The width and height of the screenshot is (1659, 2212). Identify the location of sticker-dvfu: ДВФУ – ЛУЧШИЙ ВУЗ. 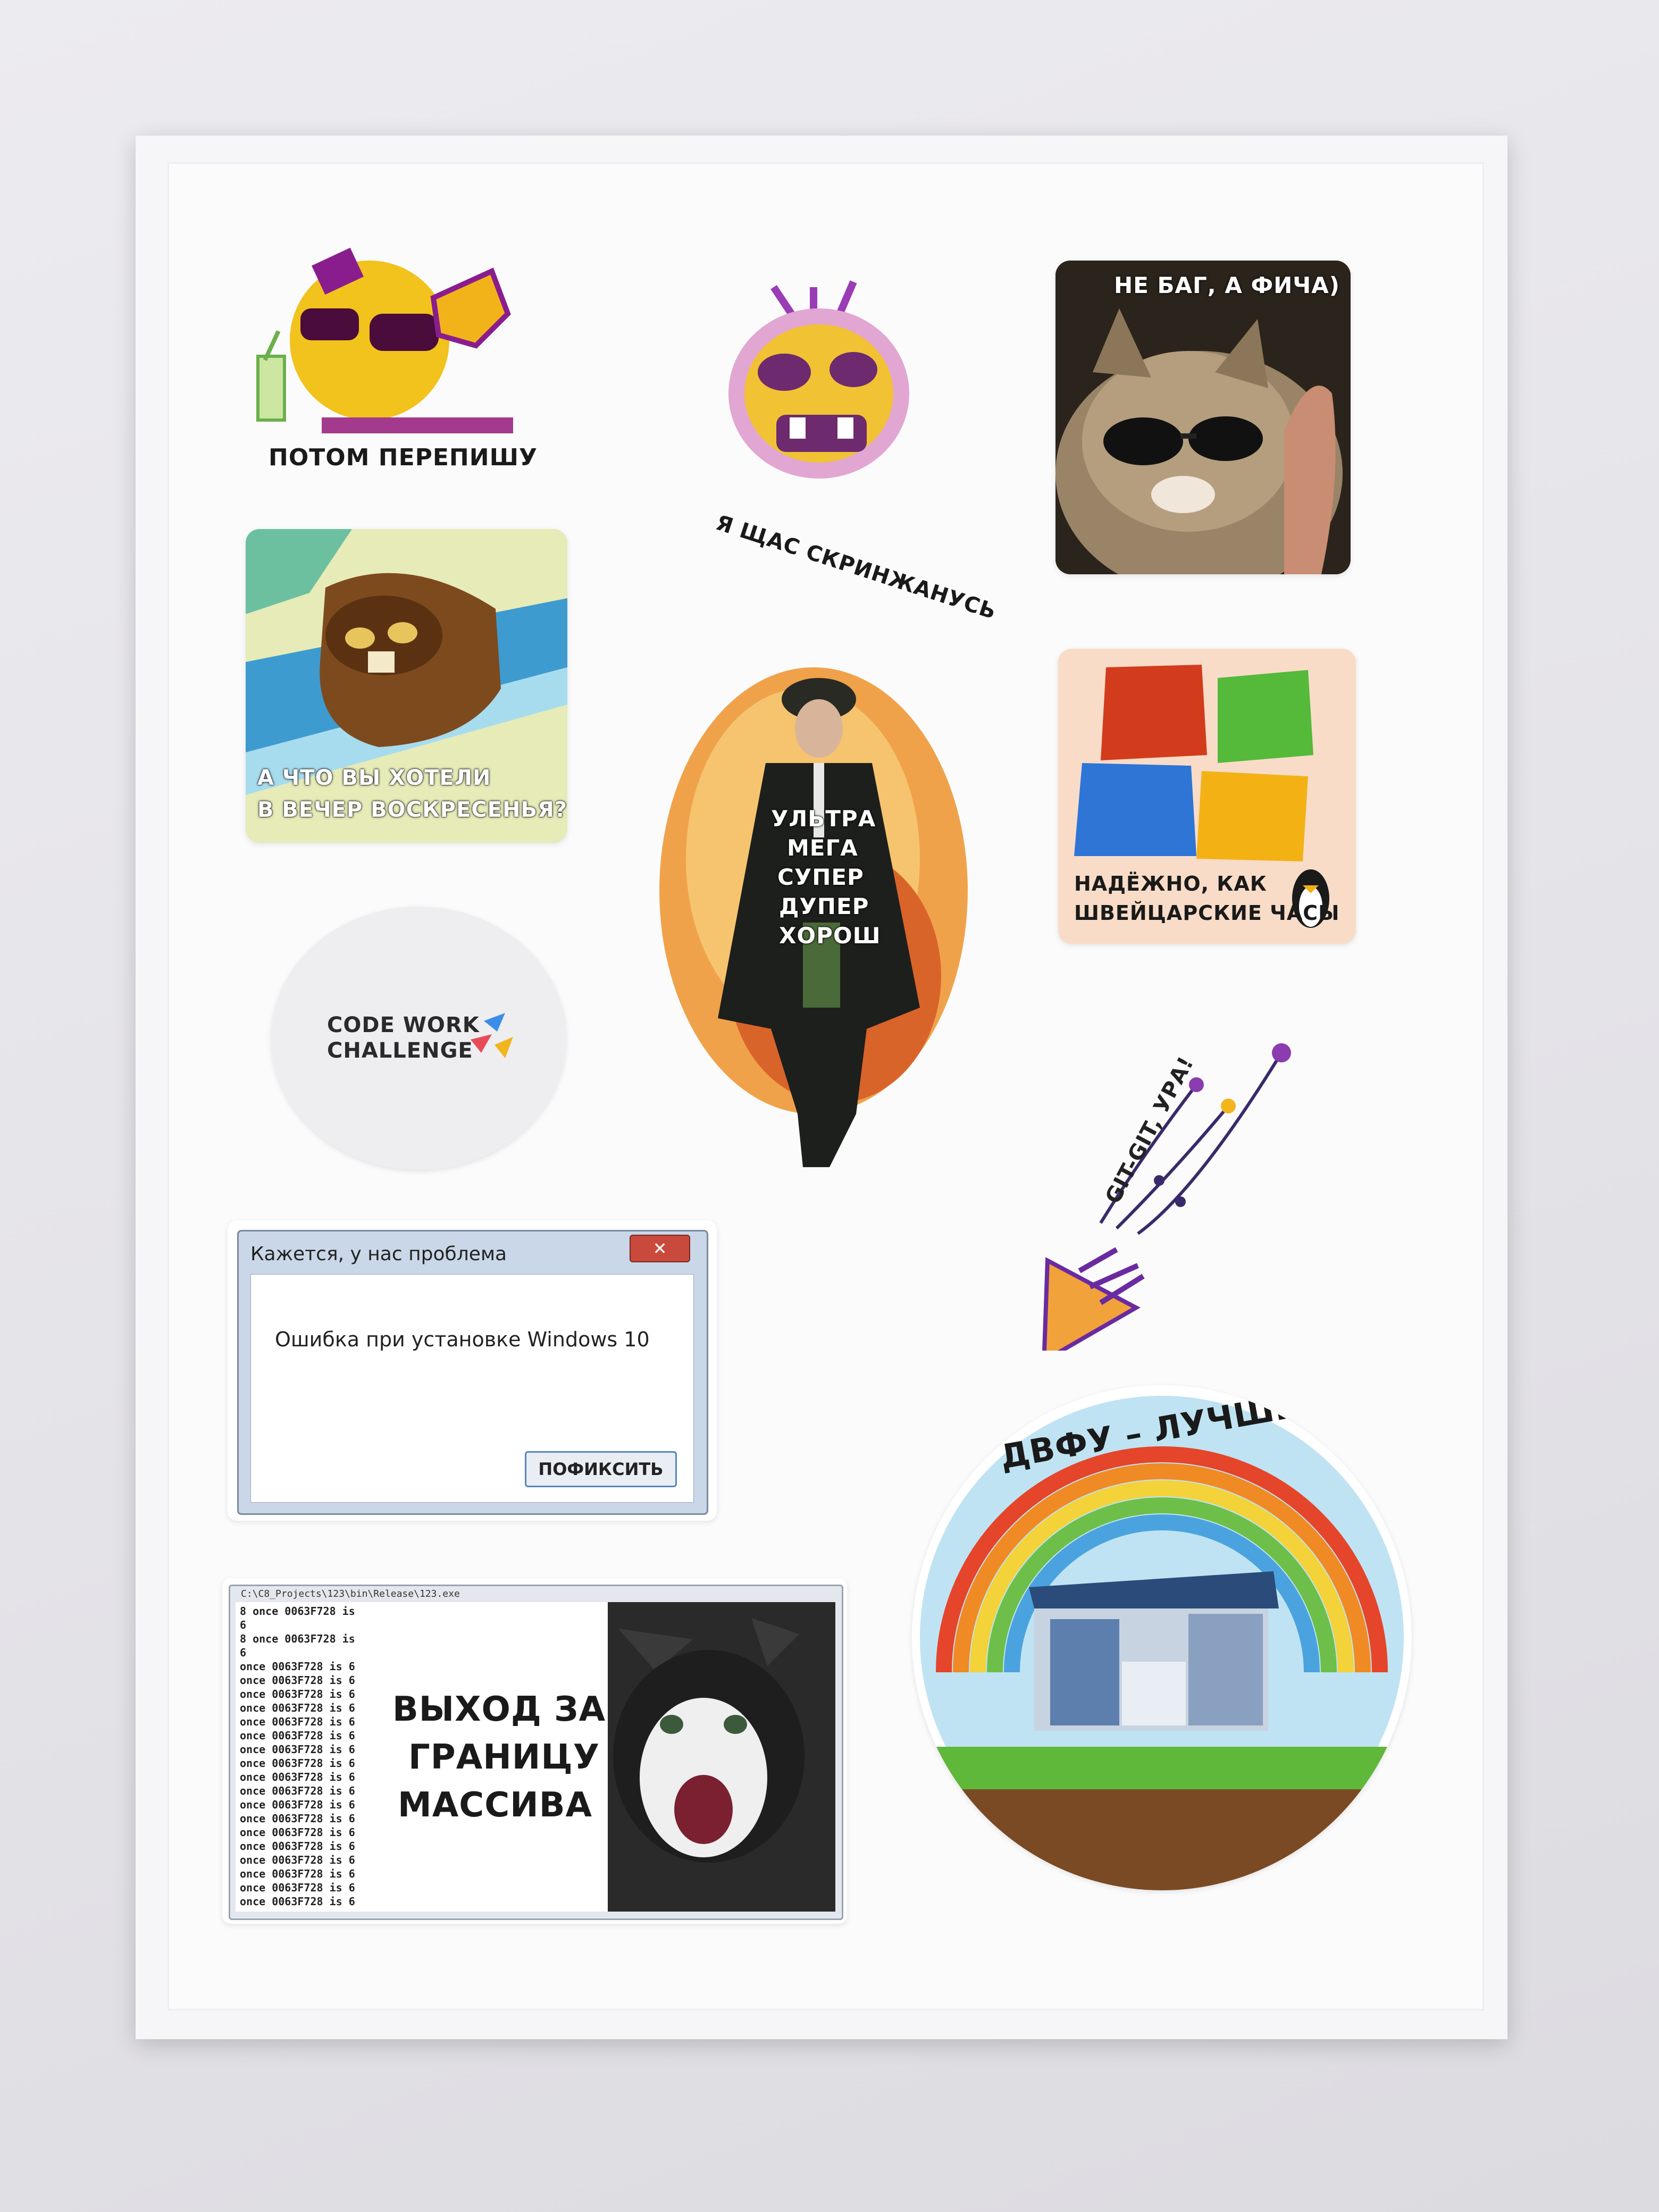
(1162, 1637).